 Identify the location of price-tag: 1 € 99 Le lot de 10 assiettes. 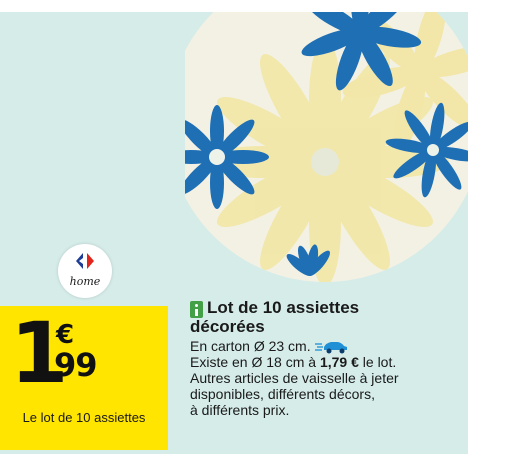
(84, 377).